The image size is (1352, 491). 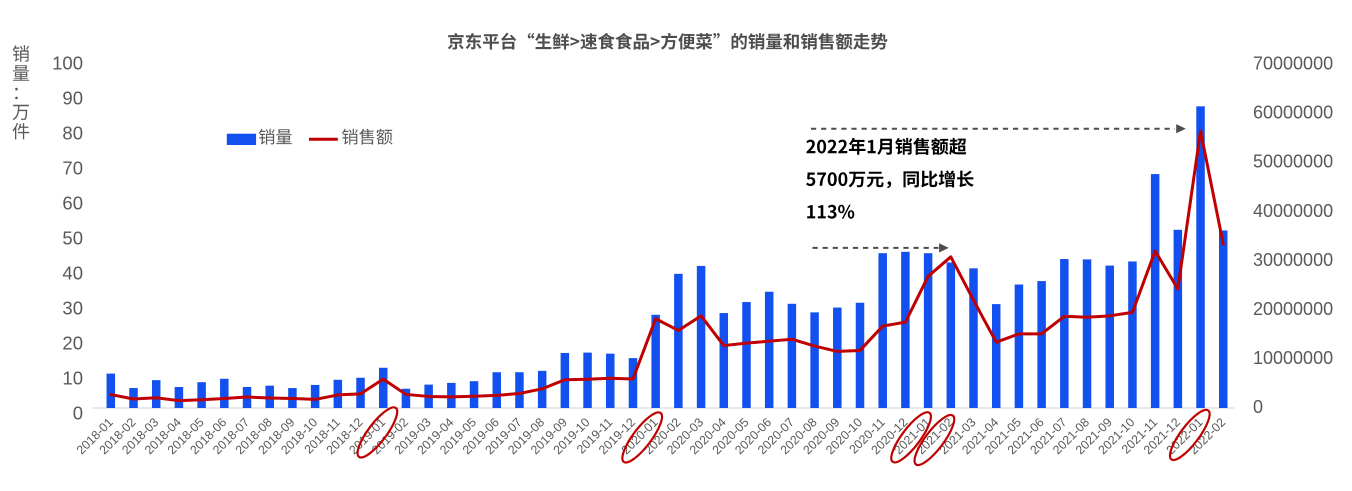 What do you see at coordinates (72, 133) in the screenshot?
I see `svg-text: 80` at bounding box center [72, 133].